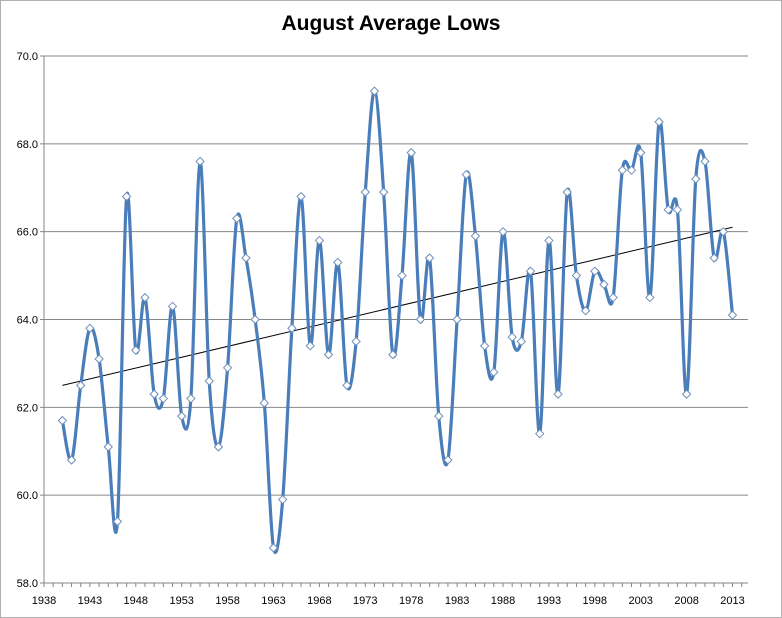  I want to click on data-point-2010, so click(705, 161).